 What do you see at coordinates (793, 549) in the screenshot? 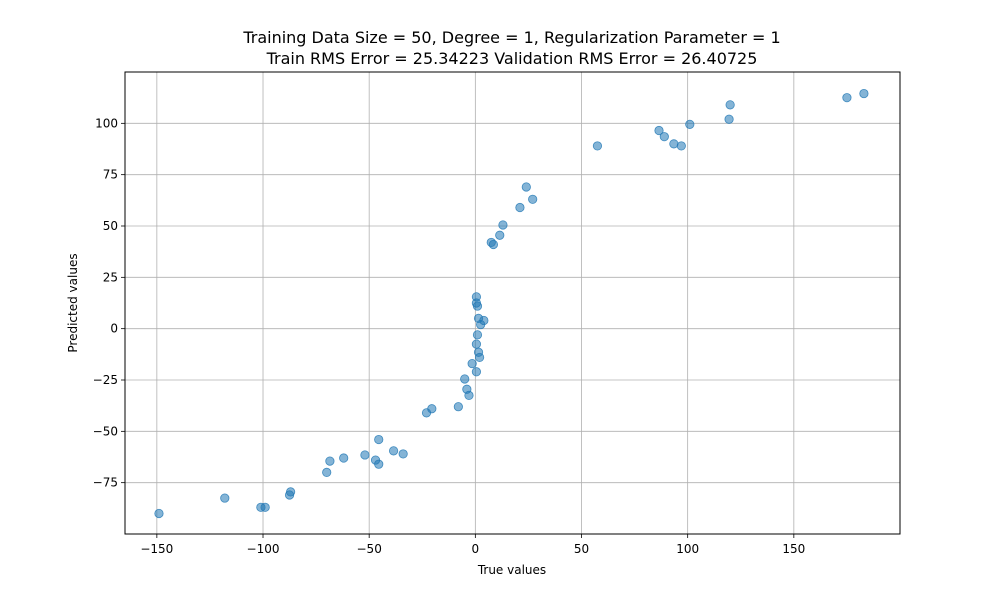
I see `x-tick-label: 150` at bounding box center [793, 549].